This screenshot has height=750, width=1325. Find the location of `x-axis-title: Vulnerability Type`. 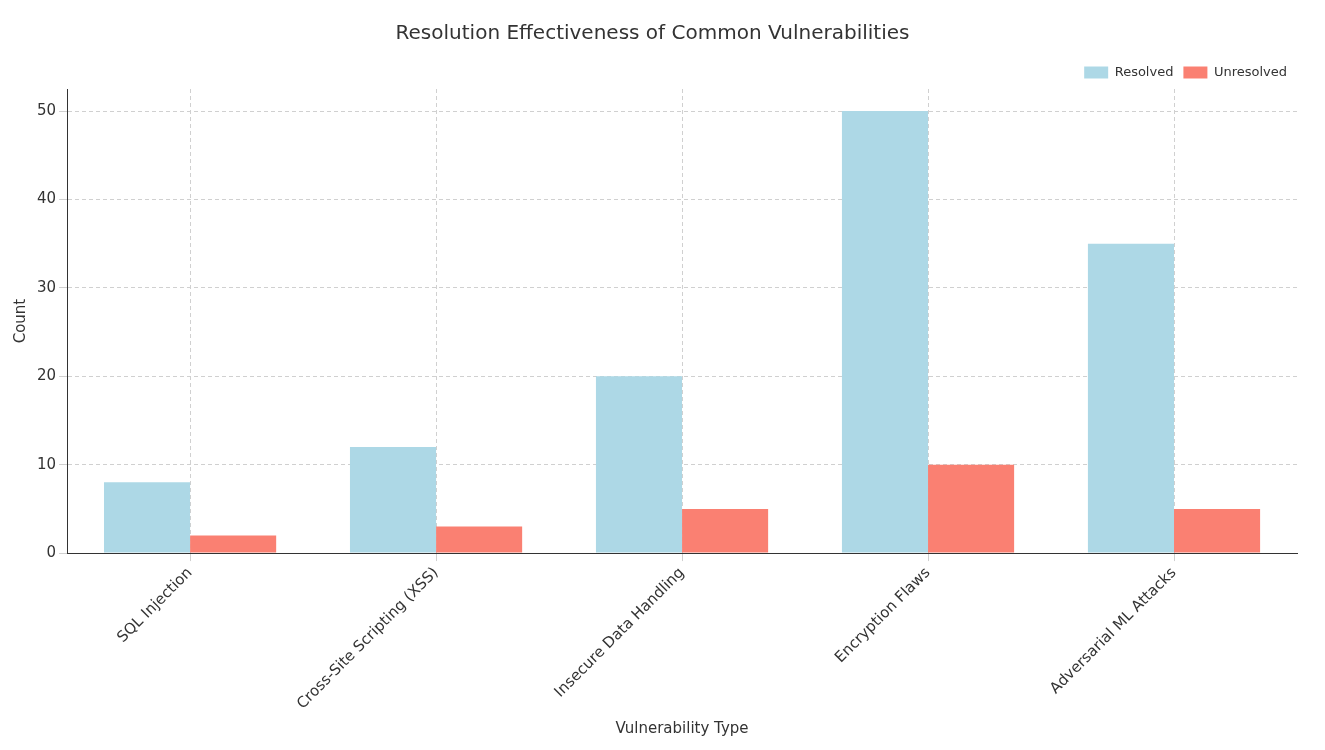

x-axis-title: Vulnerability Type is located at coordinates (682, 727).